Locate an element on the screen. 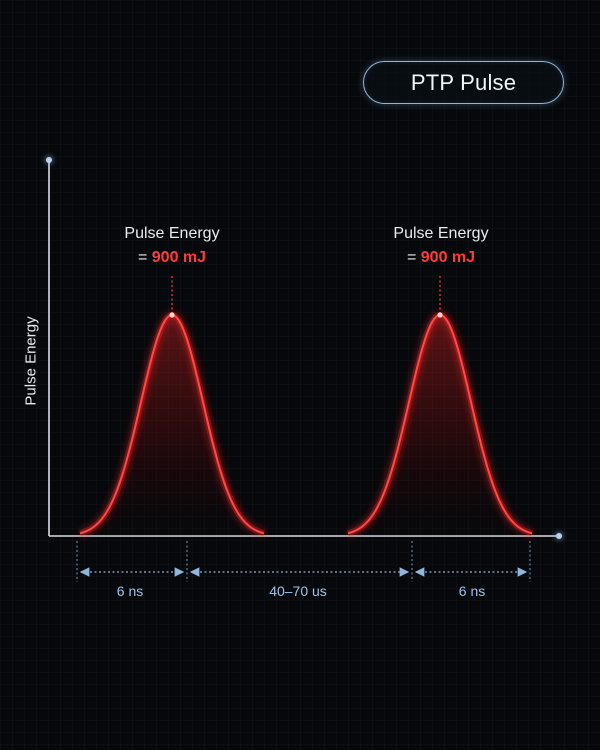 This screenshot has width=600, height=750. pulse-2-label: Pulse Energy = 900 mJ is located at coordinates (441, 246).